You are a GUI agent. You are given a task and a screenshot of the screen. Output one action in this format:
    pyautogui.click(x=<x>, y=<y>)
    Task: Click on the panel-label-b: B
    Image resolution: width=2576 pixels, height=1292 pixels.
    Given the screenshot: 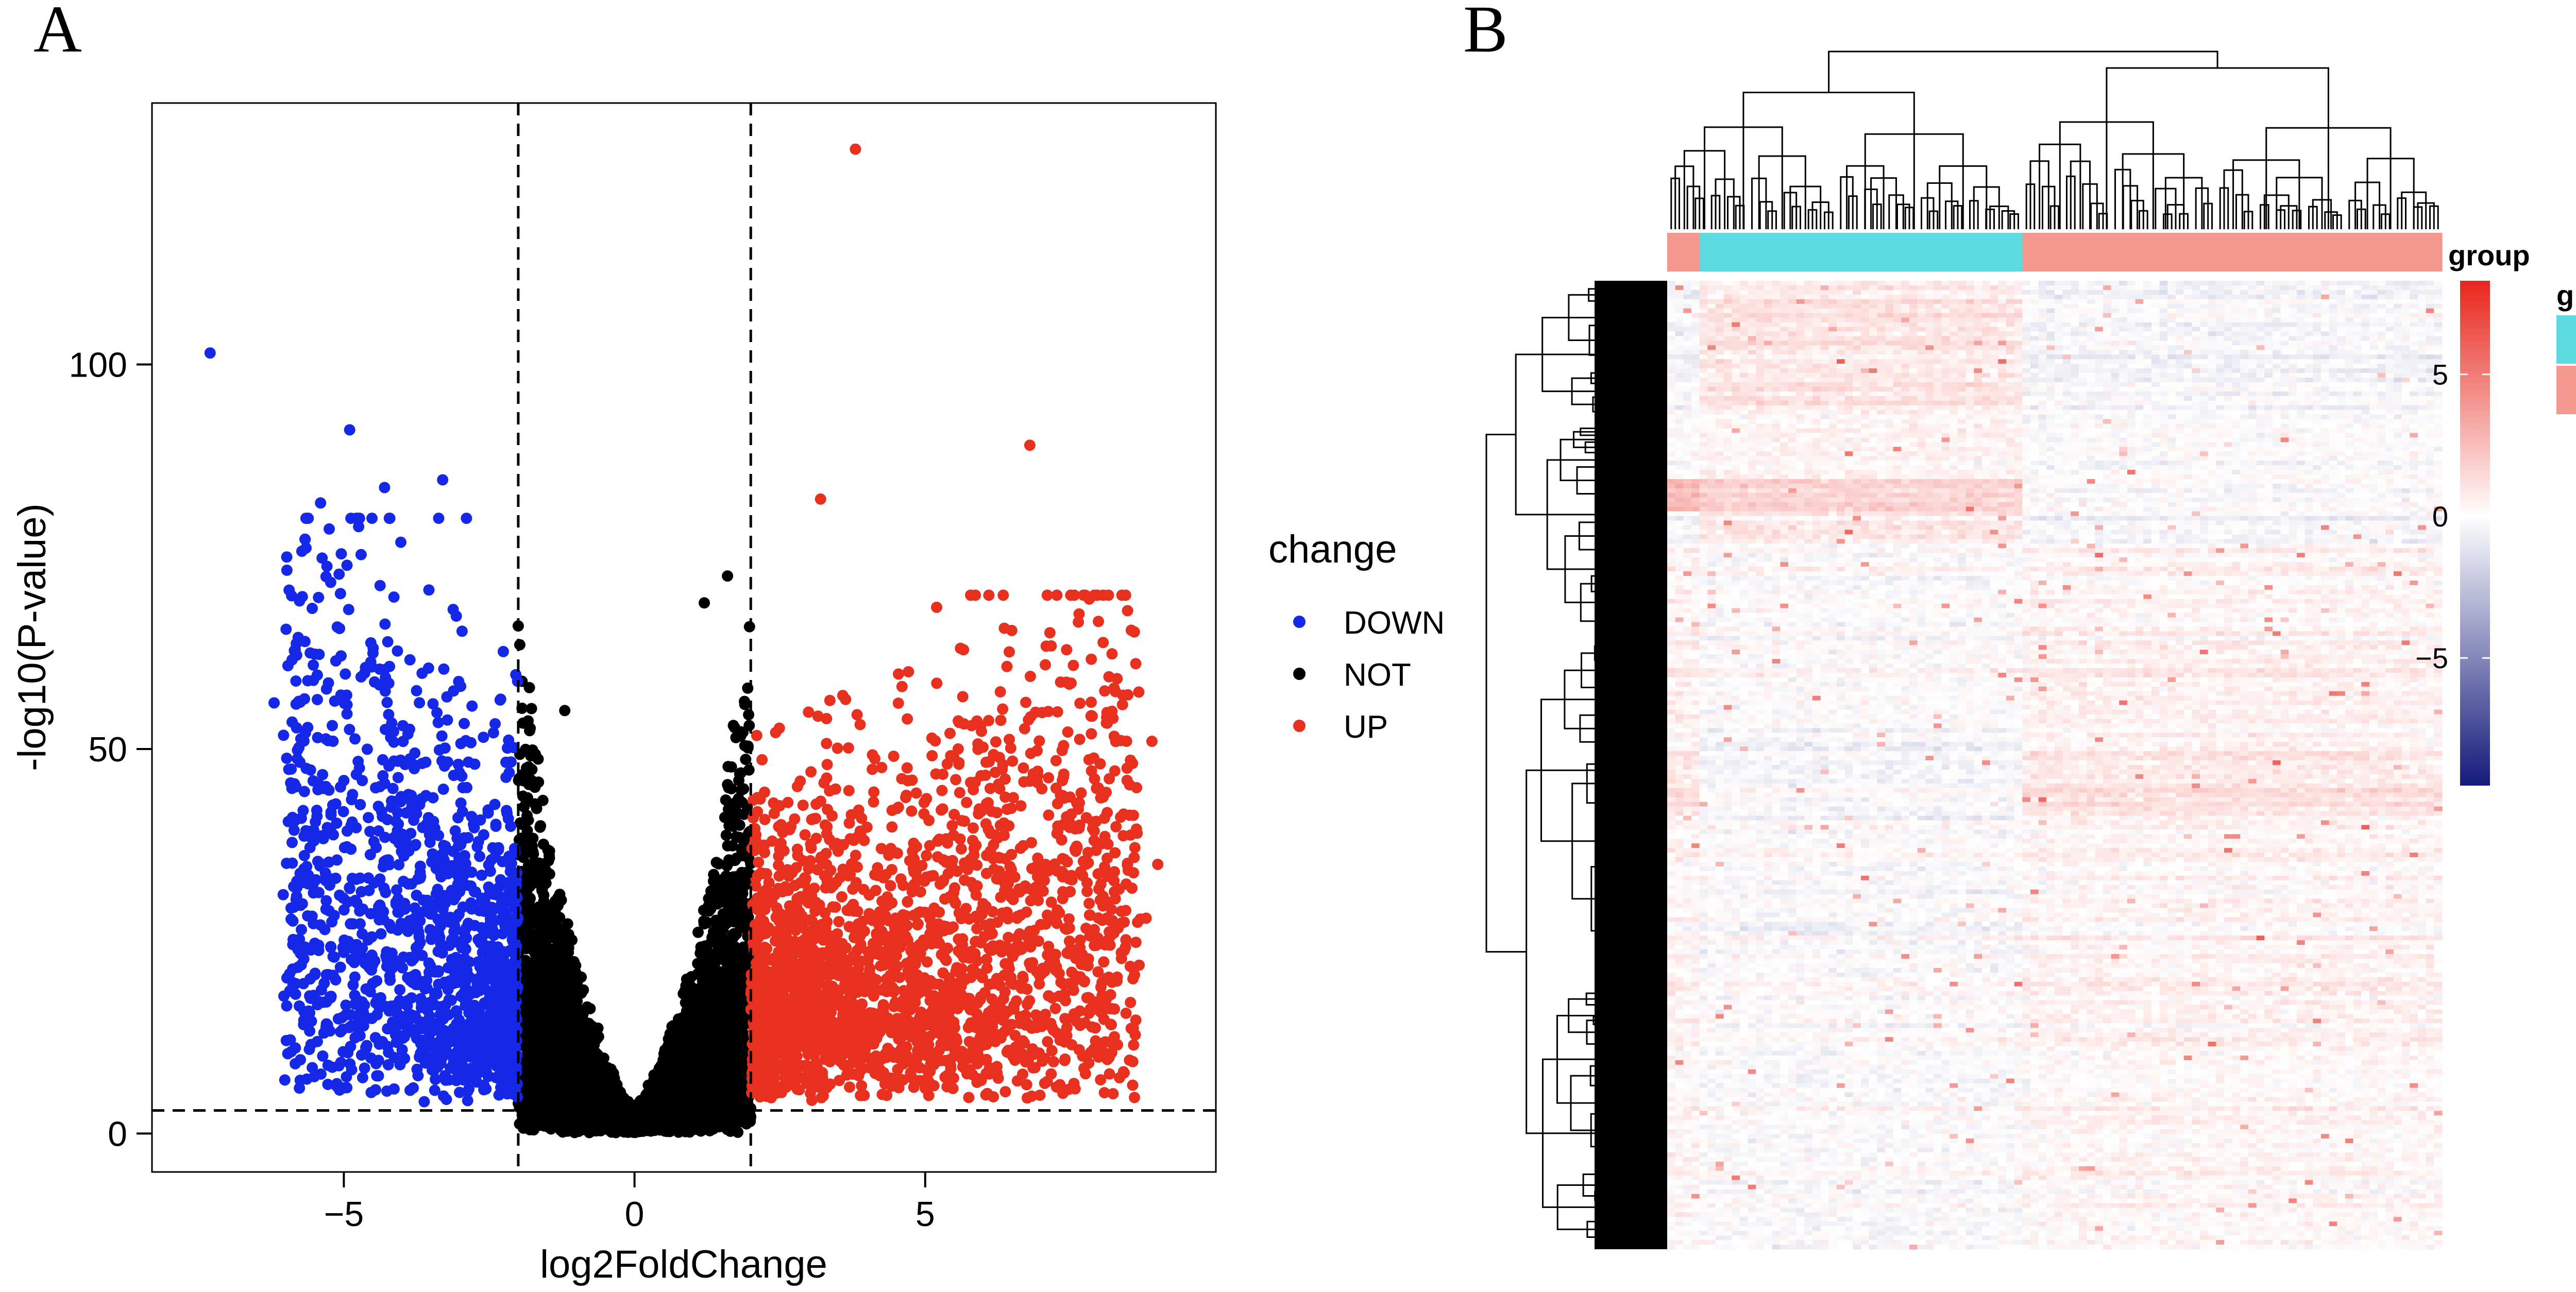 What is the action you would take?
    pyautogui.click(x=1485, y=33)
    